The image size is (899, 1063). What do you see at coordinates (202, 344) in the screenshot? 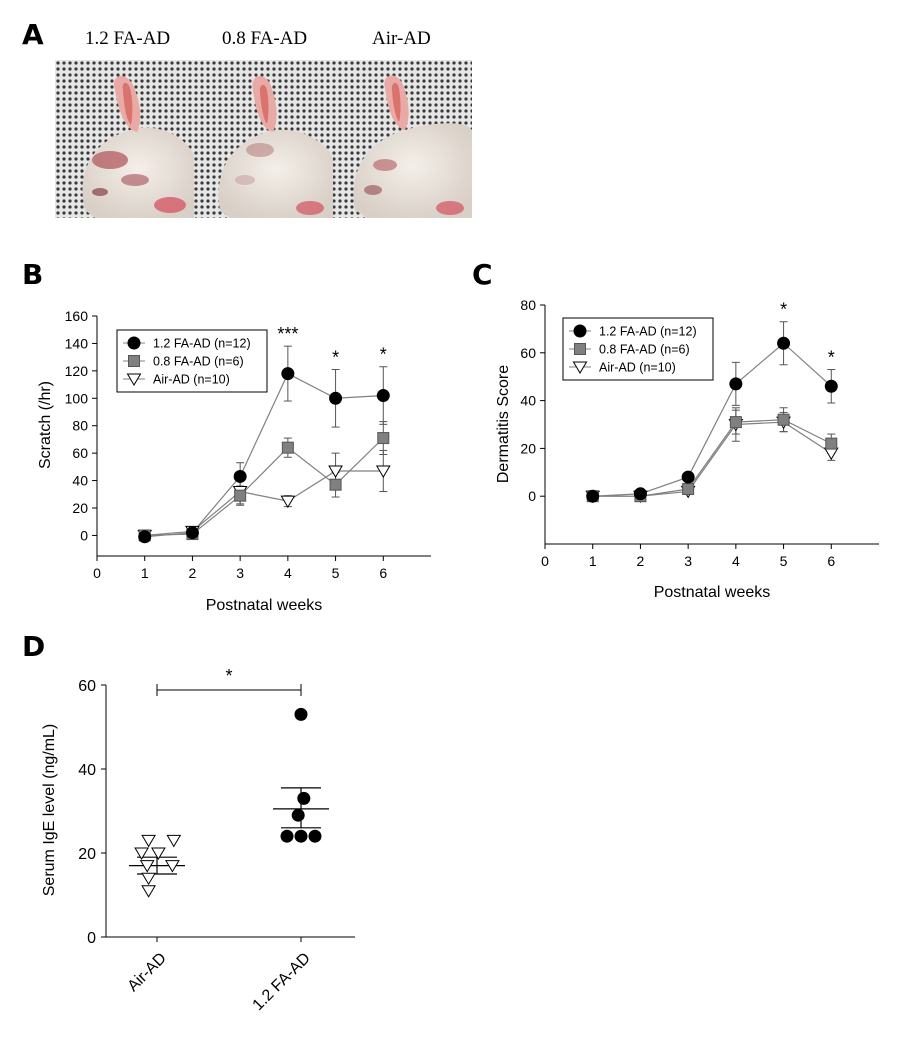
I see `chart-b-legend-label: 1.2 FA-AD (n=12)` at bounding box center [202, 344].